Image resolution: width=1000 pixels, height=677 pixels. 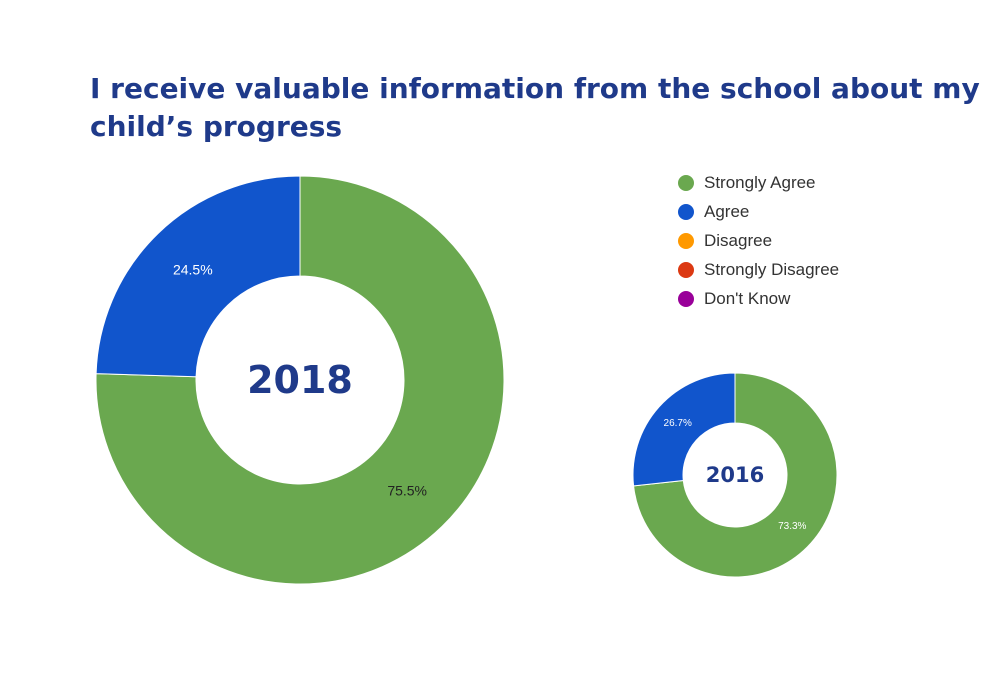 I want to click on donut-center-year: 2016, so click(x=735, y=475).